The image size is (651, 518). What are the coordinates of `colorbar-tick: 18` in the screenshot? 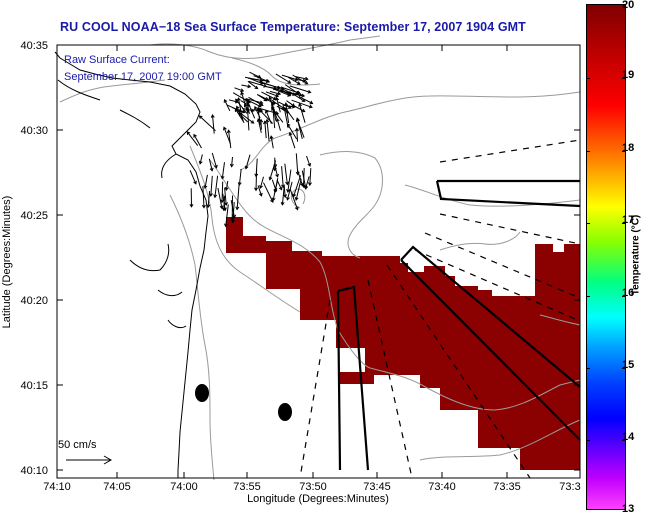 It's located at (628, 148).